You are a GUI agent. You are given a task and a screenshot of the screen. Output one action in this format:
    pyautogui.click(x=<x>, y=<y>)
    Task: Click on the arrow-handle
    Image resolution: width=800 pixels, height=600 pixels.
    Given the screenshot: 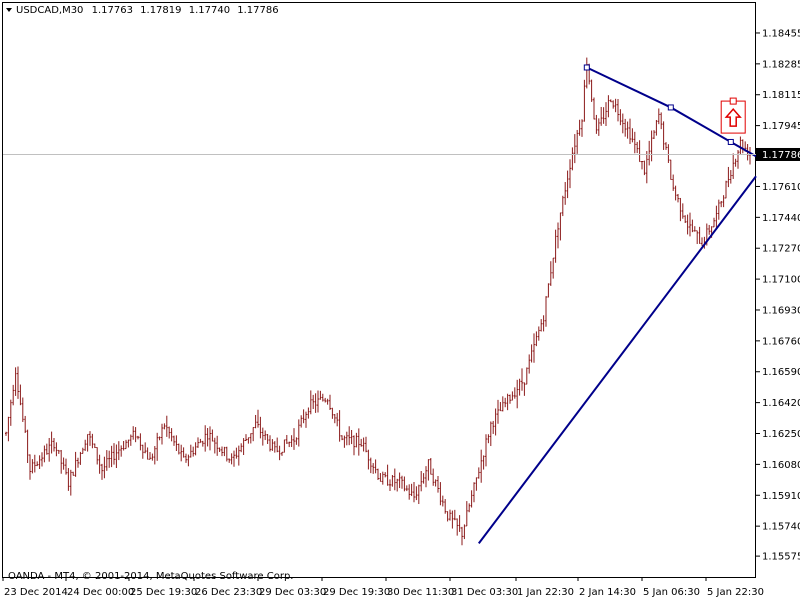 What is the action you would take?
    pyautogui.click(x=733, y=101)
    